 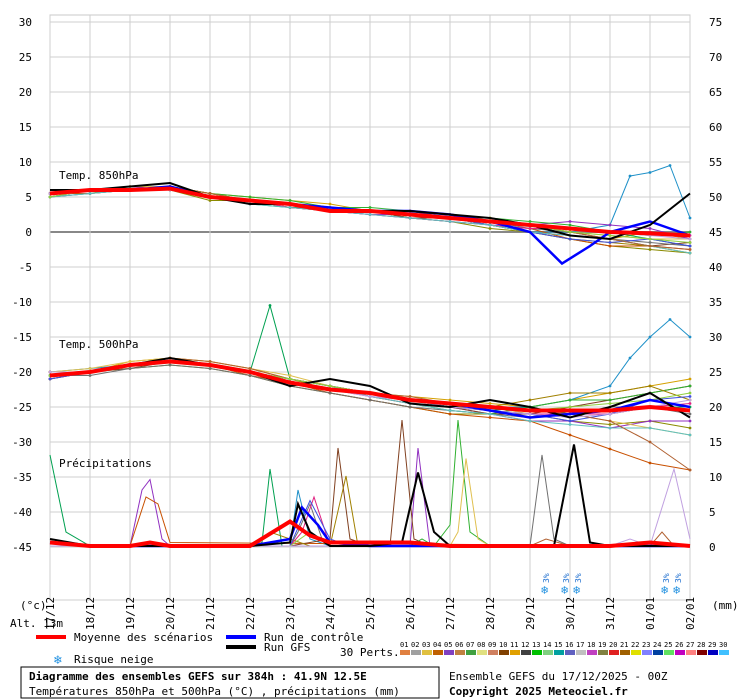 What do you see at coordinates (650, 613) in the screenshot?
I see `x-label: 01/01` at bounding box center [650, 613].